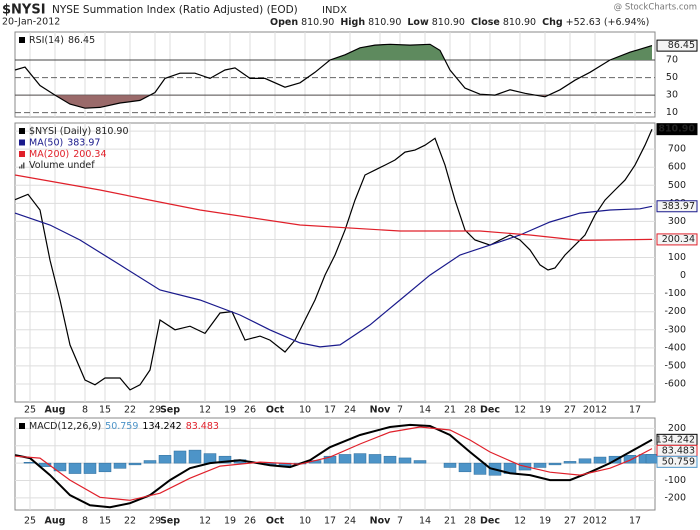 The image size is (700, 530). I want to click on last-value: 383.97, so click(678, 206).